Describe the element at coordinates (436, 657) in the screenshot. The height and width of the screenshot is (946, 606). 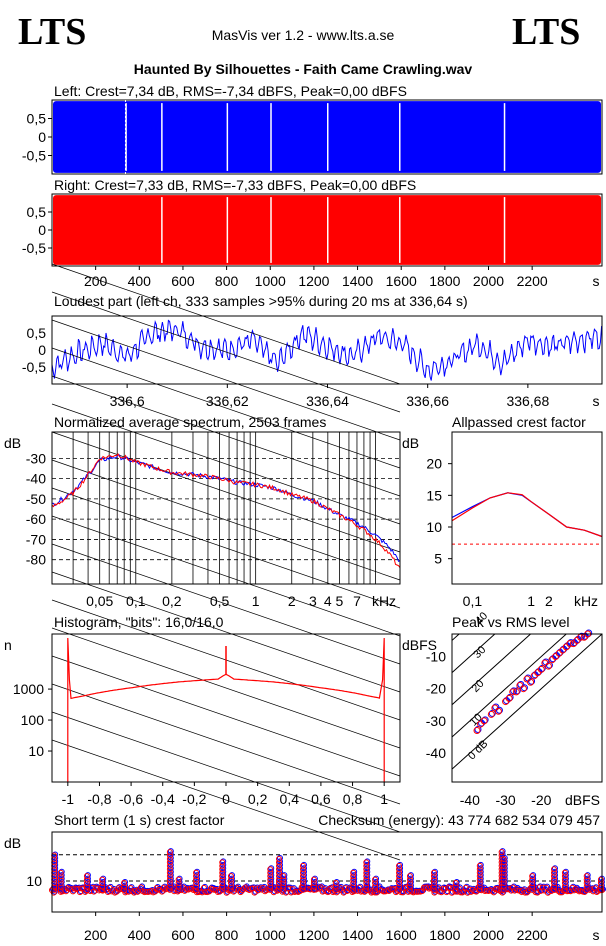
I see `peak-rms-ytick-label: -10` at that location.